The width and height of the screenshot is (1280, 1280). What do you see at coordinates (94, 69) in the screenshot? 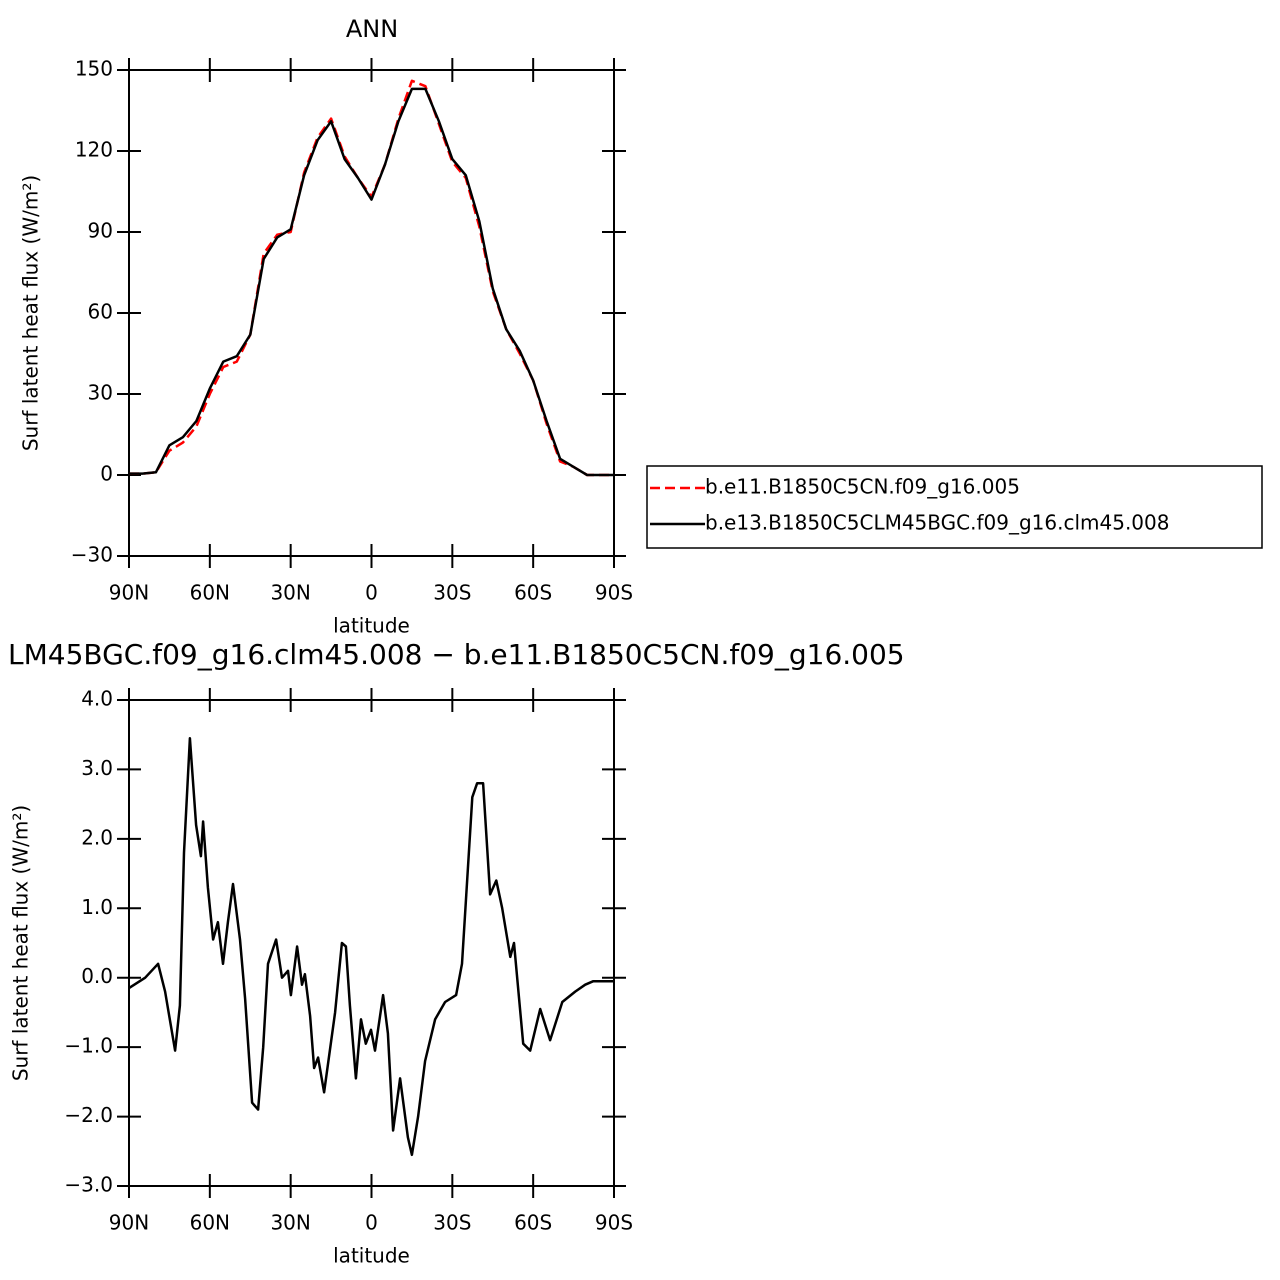
I see `y-tick-label: 150` at bounding box center [94, 69].